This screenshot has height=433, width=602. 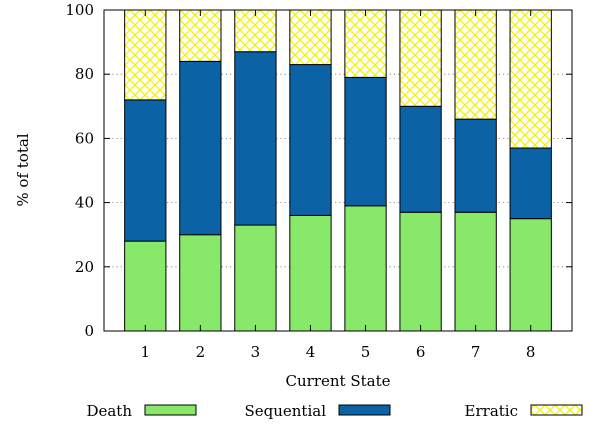 What do you see at coordinates (84, 203) in the screenshot?
I see `y-tick-label: 40` at bounding box center [84, 203].